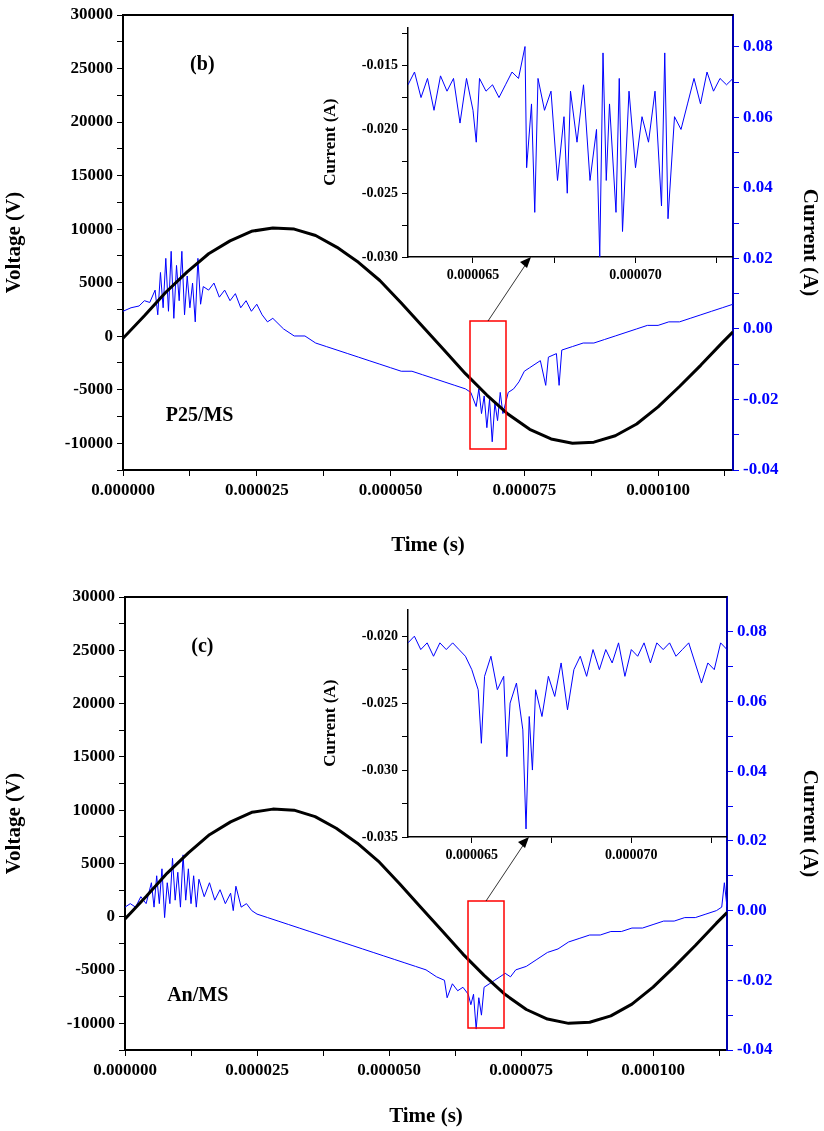 This screenshot has width=824, height=1131. What do you see at coordinates (379, 65) in the screenshot?
I see `y-tick-label: -0.015` at bounding box center [379, 65].